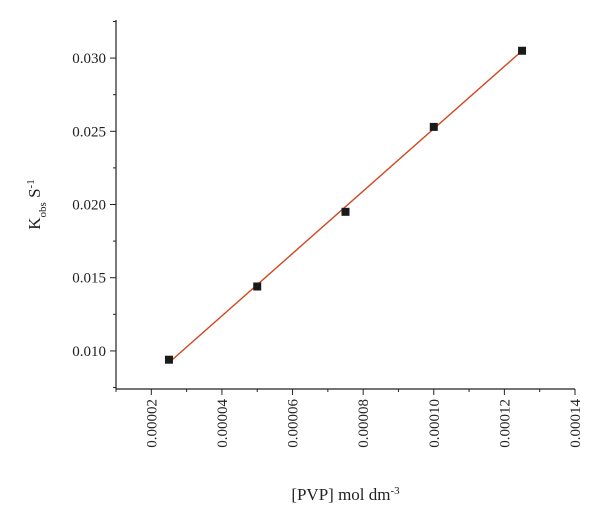  Describe the element at coordinates (89, 352) in the screenshot. I see `y-tick-label: 0.010` at that location.